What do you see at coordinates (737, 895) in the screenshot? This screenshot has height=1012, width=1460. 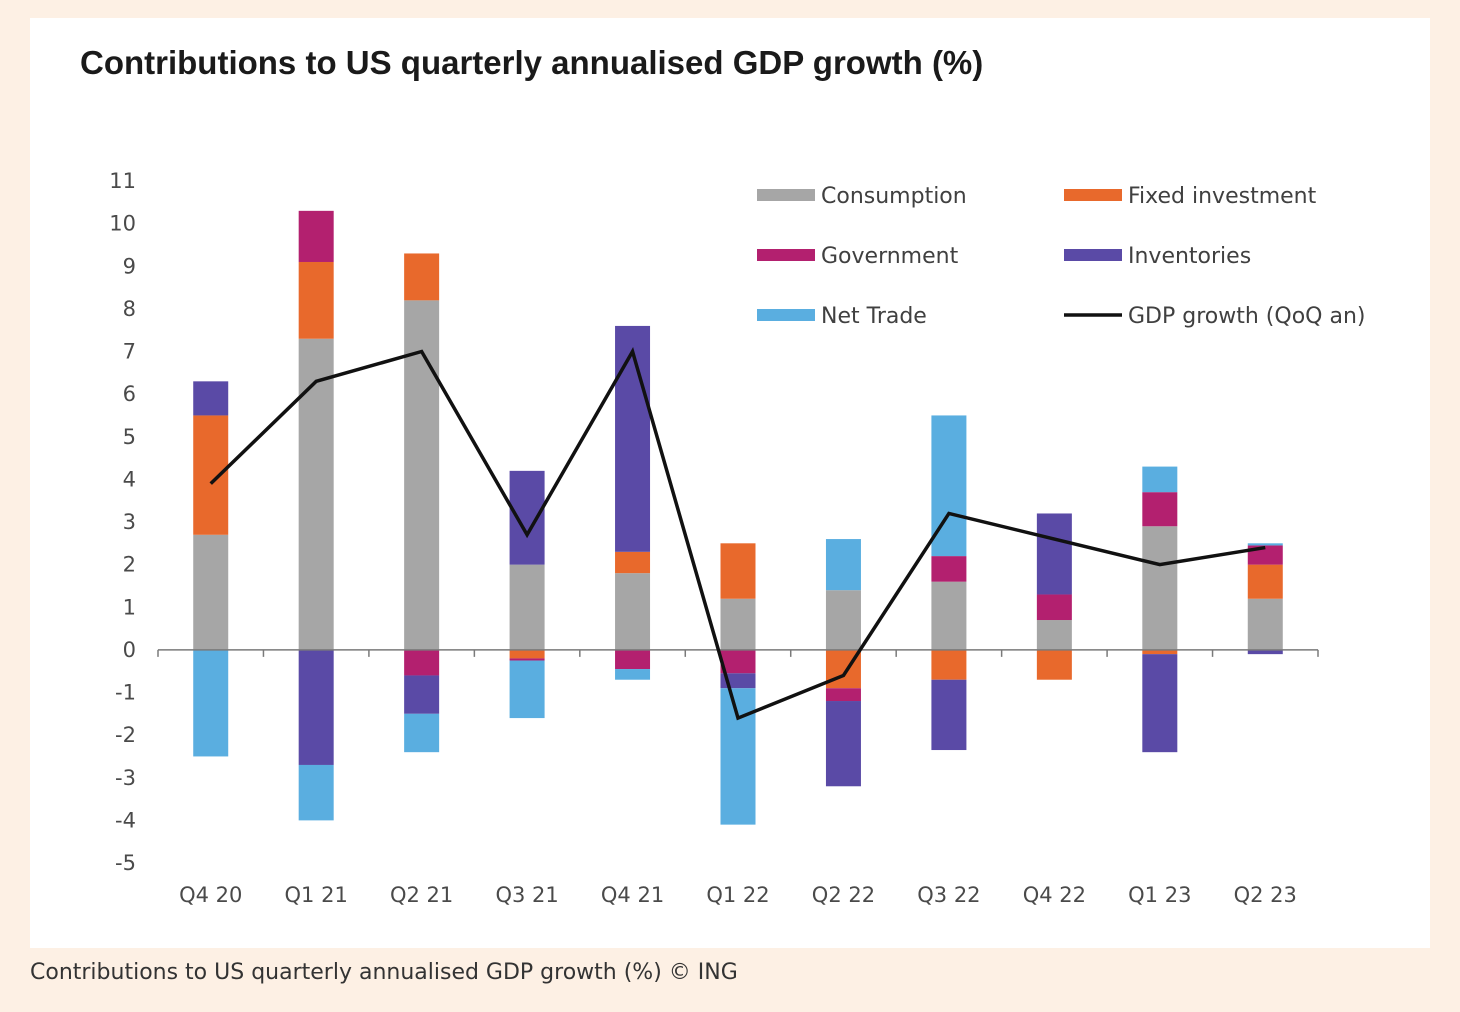 I see `x-tick-label: Q1 22` at bounding box center [737, 895].